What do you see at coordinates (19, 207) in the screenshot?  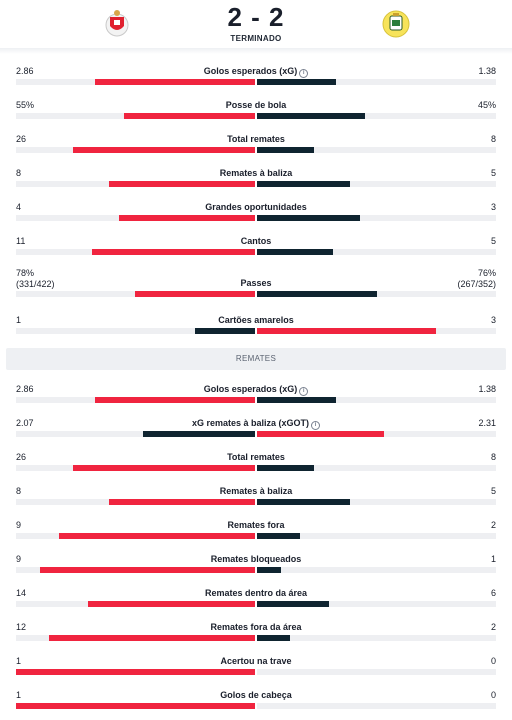 I see `home-value-main: 4` at bounding box center [19, 207].